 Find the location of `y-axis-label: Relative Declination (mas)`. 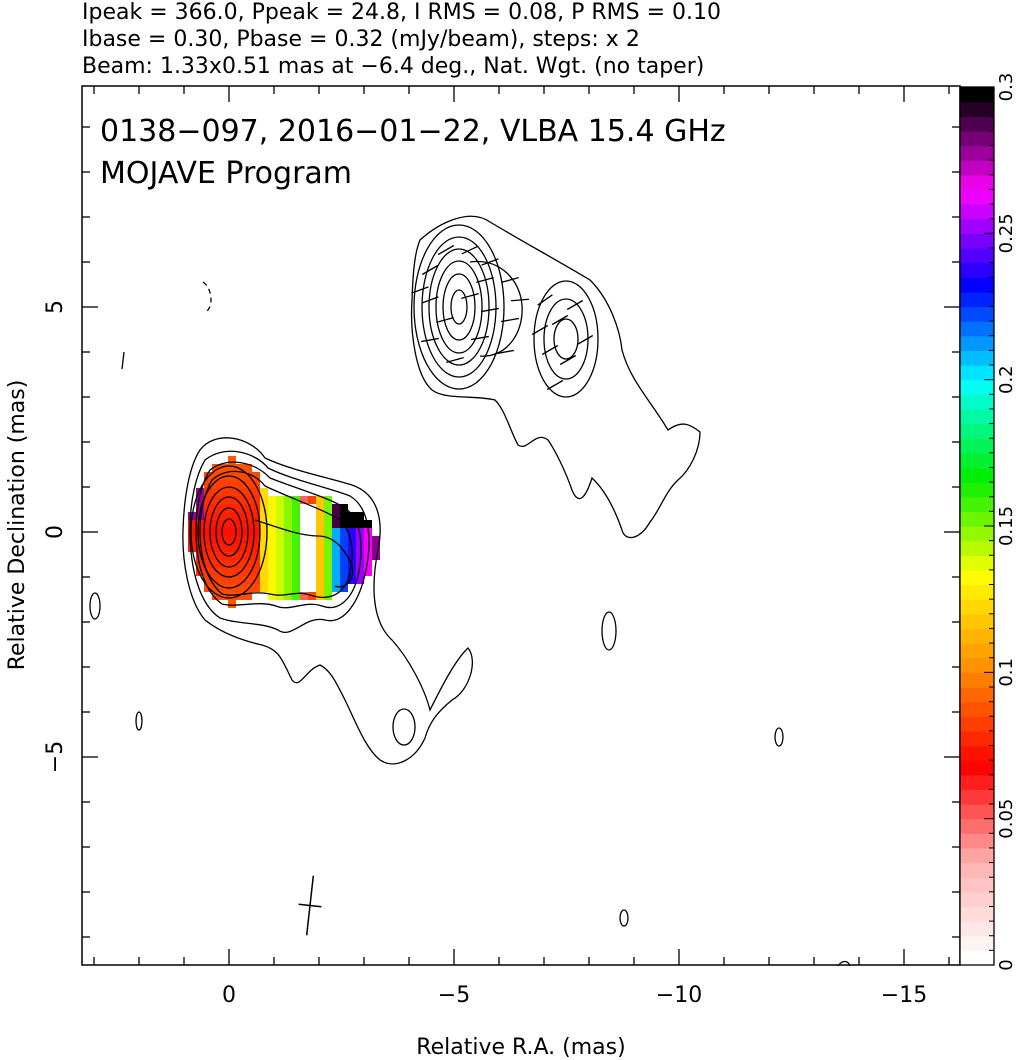

y-axis-label: Relative Declination (mas) is located at coordinates (17, 525).